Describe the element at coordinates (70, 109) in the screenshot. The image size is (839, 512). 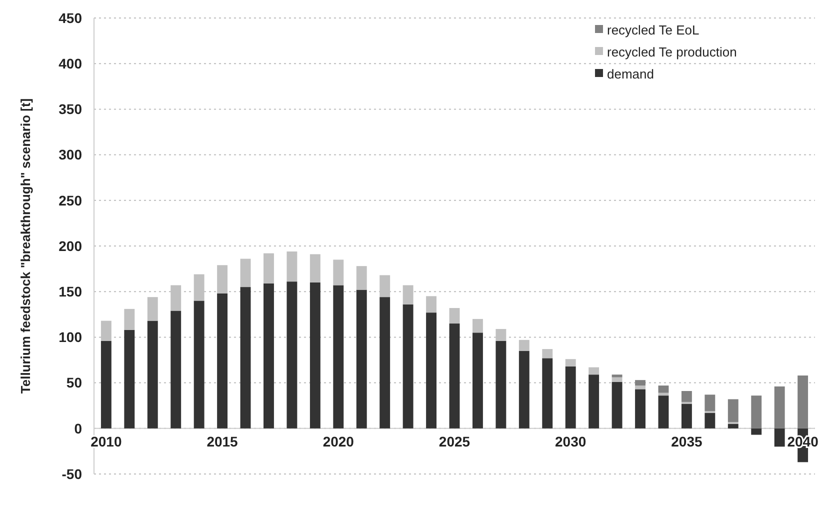
I see `y-tick-label: 350` at that location.